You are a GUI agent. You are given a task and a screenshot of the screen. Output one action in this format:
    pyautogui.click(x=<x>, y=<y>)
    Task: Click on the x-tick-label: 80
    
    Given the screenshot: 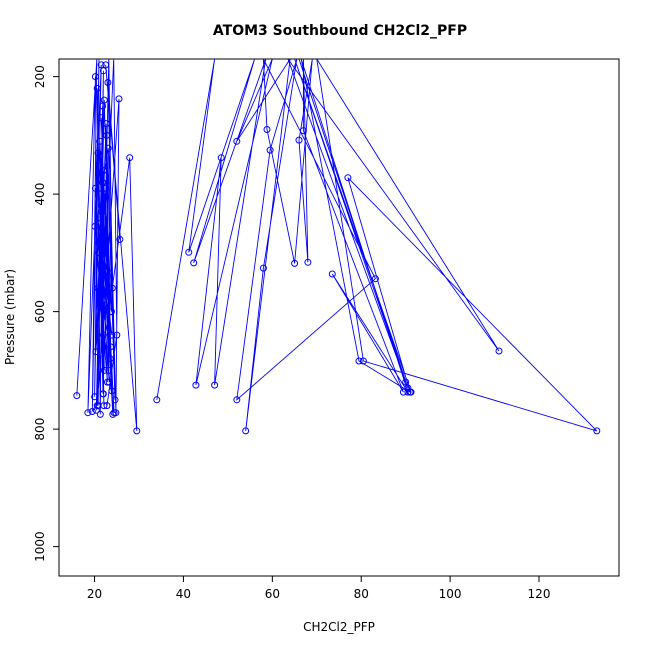 What is the action you would take?
    pyautogui.click(x=361, y=594)
    